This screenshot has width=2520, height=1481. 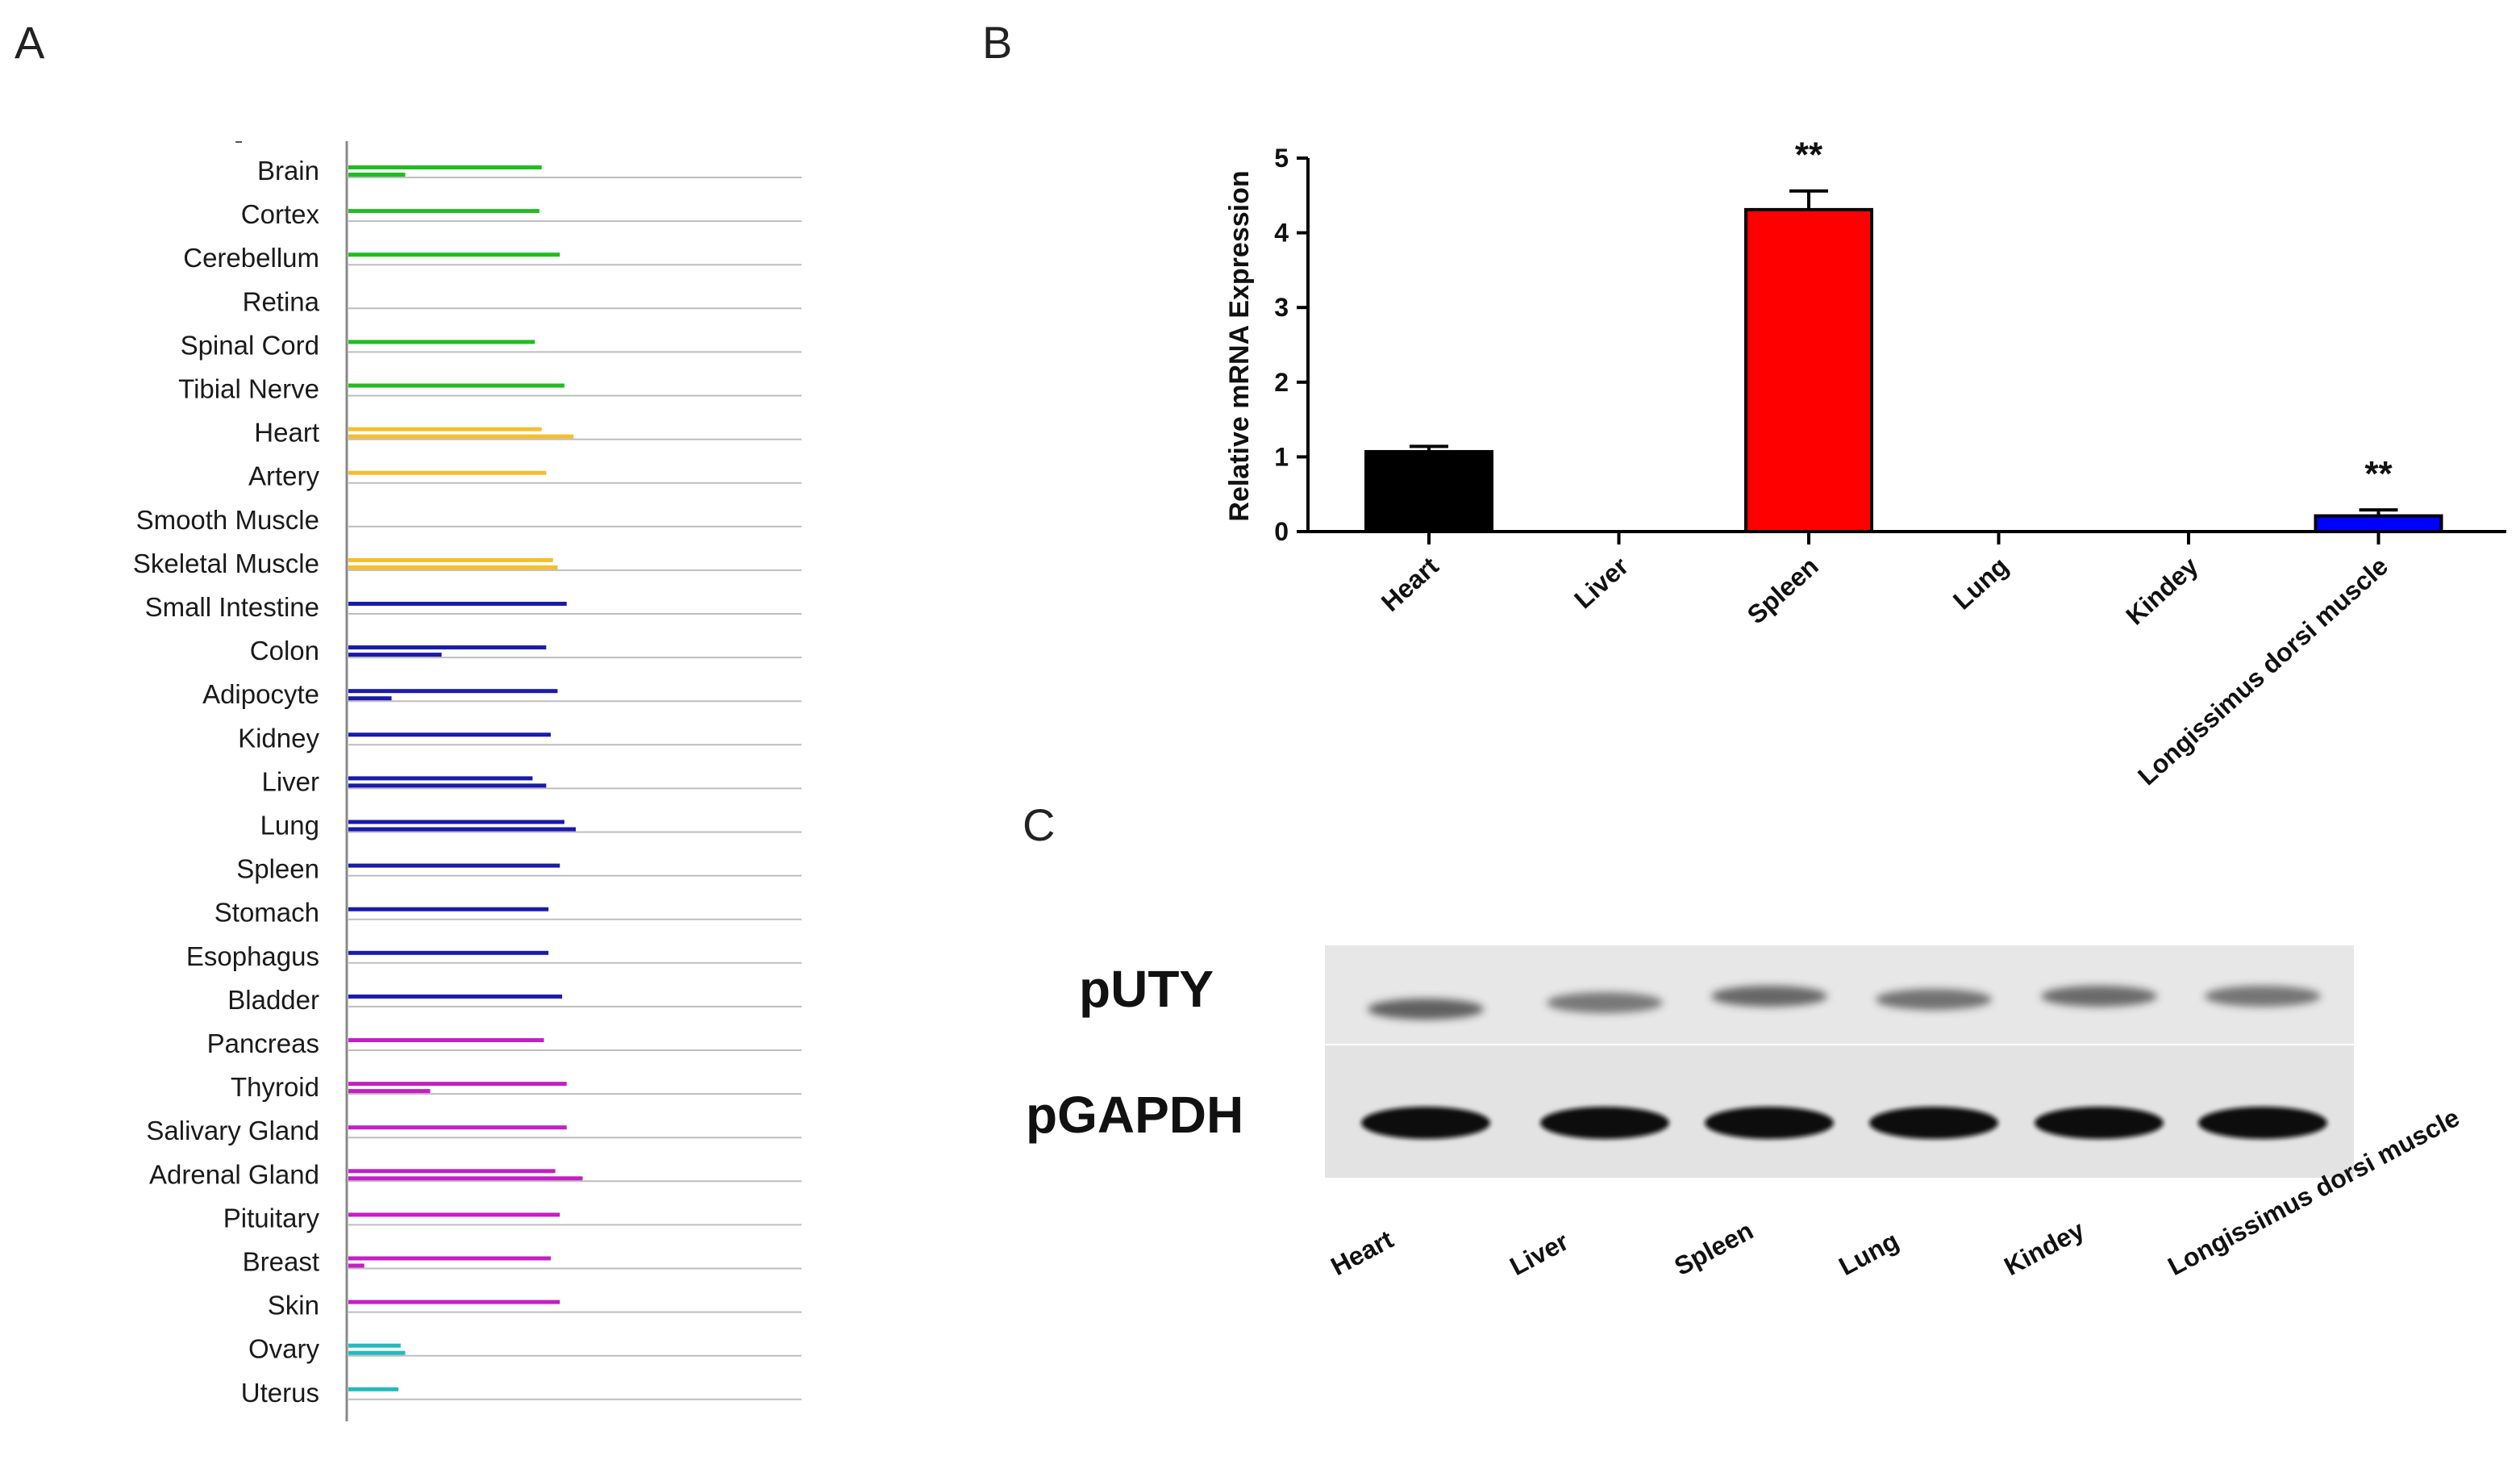 I want to click on y-axis-label: Relative mRNA Expression, so click(x=1239, y=345).